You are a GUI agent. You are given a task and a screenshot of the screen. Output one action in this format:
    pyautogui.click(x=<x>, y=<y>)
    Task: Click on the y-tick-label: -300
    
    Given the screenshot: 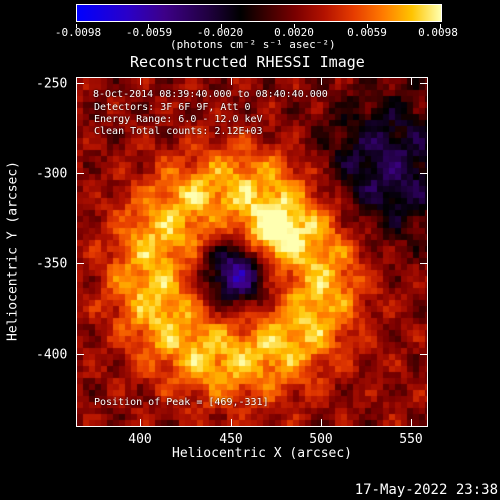 What is the action you would take?
    pyautogui.click(x=52, y=174)
    